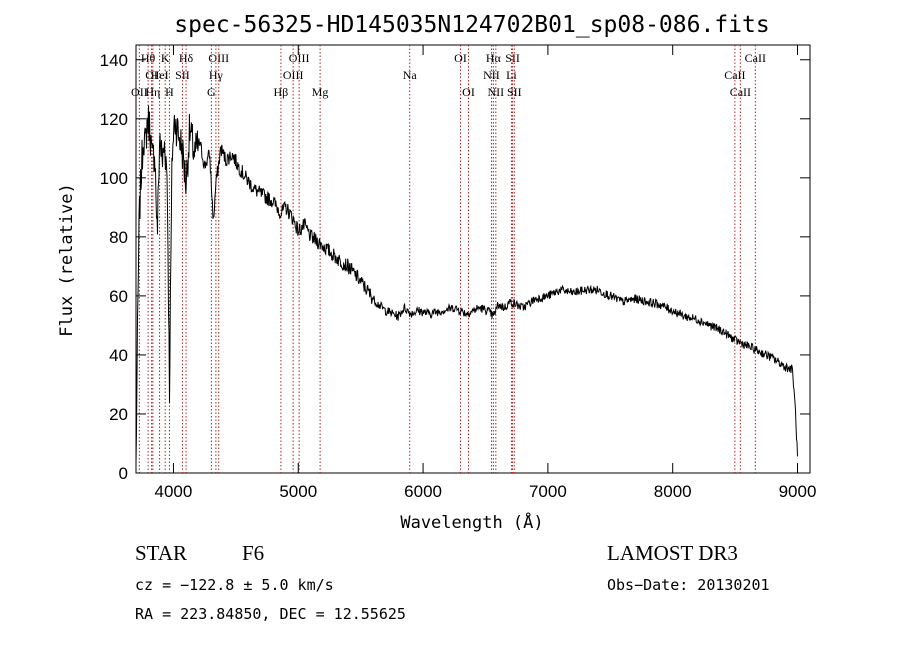 The image size is (900, 649). I want to click on line-marker-label-11: G, so click(211, 92).